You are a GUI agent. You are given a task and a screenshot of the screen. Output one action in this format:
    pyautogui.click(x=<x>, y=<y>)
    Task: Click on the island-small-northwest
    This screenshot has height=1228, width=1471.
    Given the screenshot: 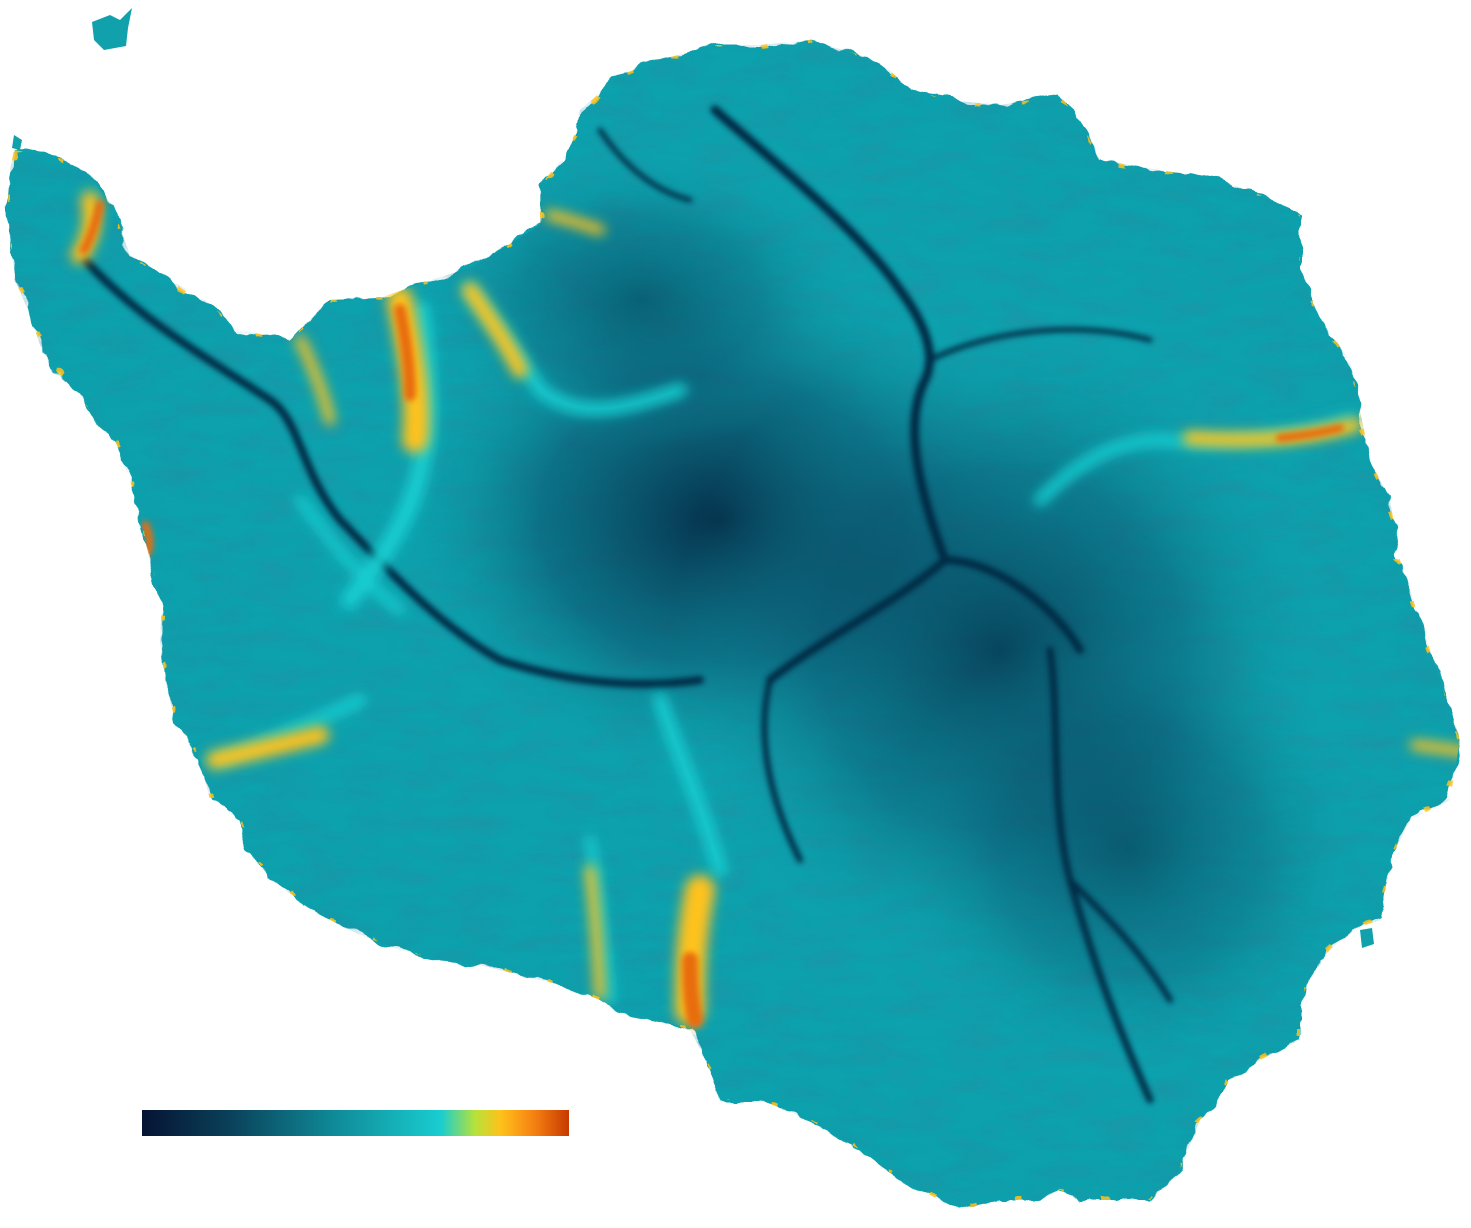 What is the action you would take?
    pyautogui.click(x=112, y=29)
    